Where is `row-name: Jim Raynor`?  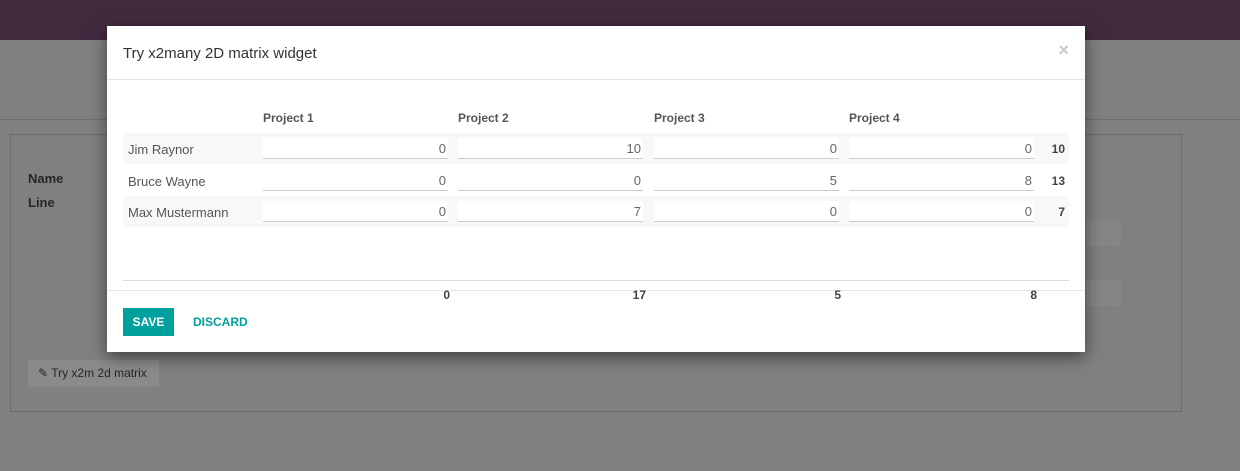 row-name: Jim Raynor is located at coordinates (161, 149).